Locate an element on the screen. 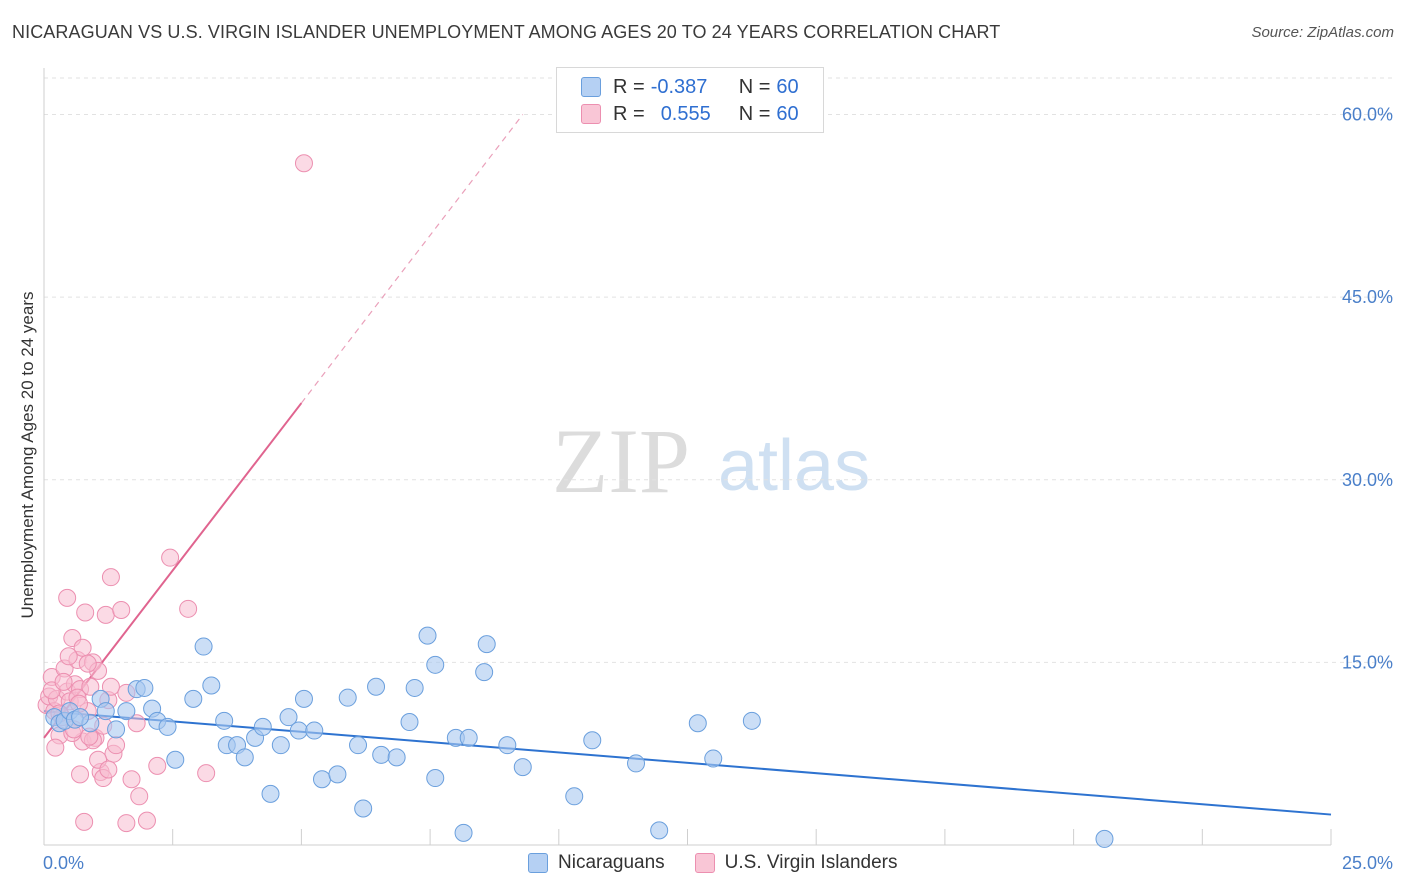  watermark: ZIP atlas is located at coordinates (711, 461).